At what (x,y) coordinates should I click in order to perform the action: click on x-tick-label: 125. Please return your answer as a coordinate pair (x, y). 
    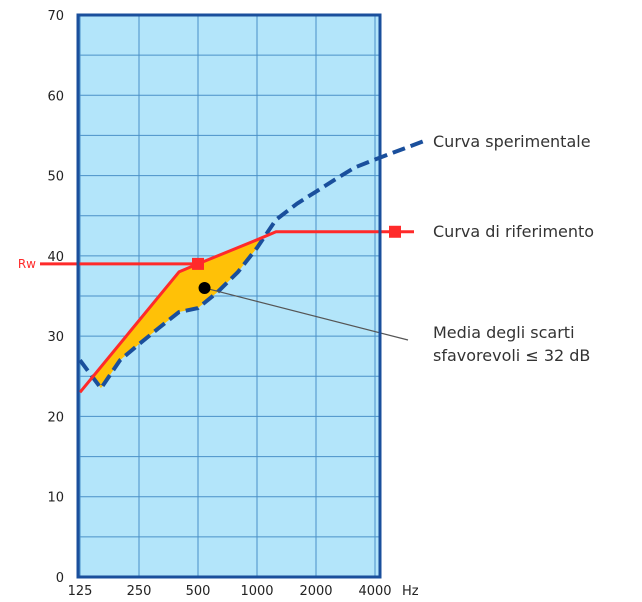
    Looking at the image, I should click on (80, 591).